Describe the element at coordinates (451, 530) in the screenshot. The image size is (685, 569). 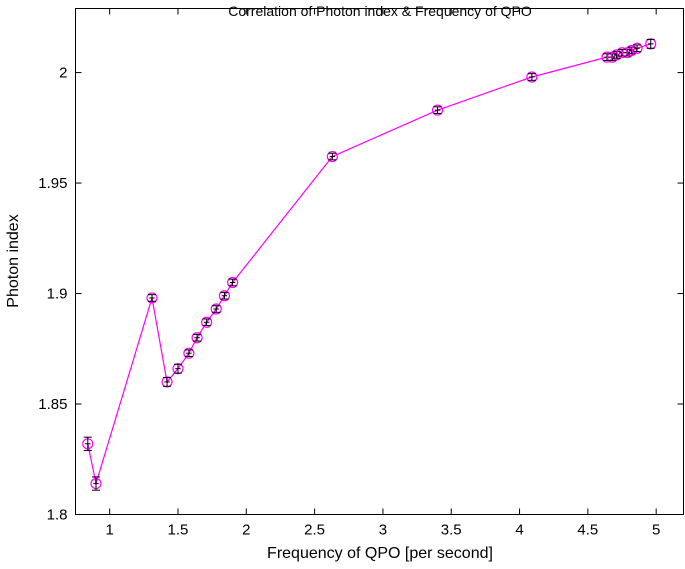
I see `x-tick-label: 3.5` at that location.